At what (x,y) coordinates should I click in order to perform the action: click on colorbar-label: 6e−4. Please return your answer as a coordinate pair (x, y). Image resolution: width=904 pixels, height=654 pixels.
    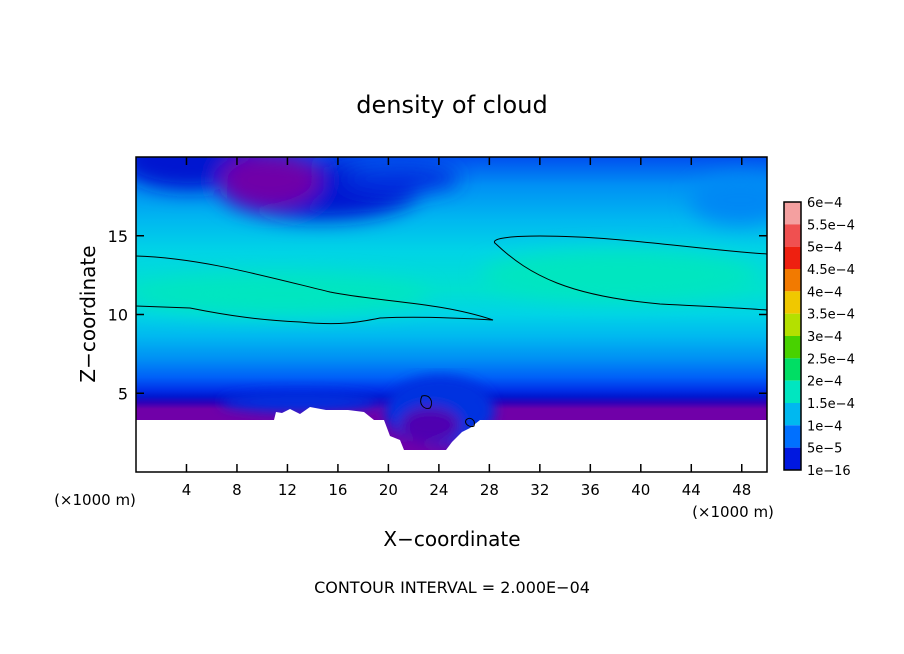
    Looking at the image, I should click on (824, 203).